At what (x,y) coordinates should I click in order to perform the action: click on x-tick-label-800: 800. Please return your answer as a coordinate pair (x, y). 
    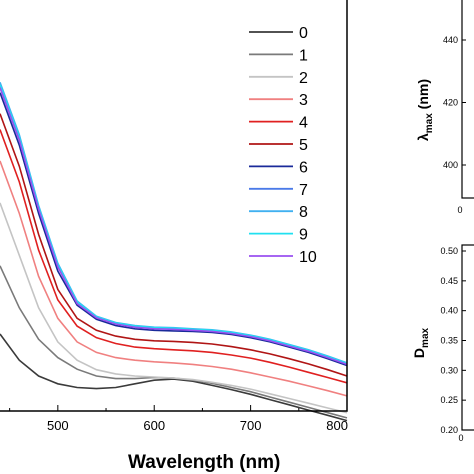
    Looking at the image, I should click on (337, 425).